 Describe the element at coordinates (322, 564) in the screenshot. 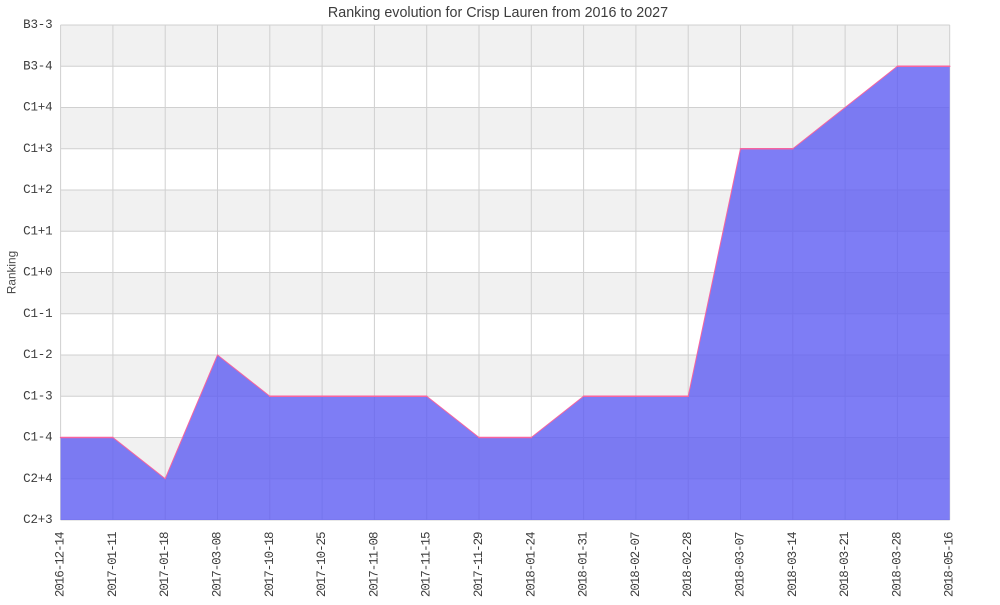

I see `svg-text: 2017-10-25` at that location.